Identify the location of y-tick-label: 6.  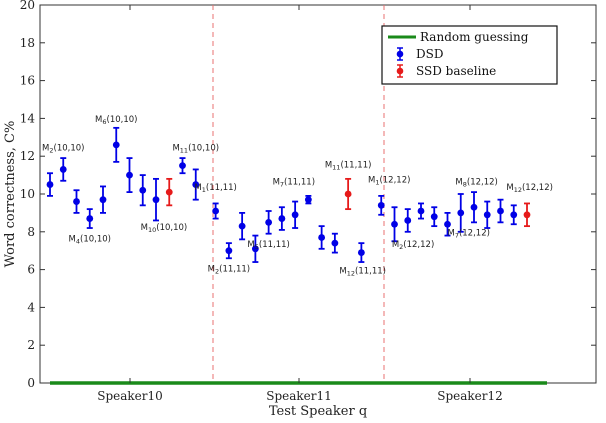
(31, 270).